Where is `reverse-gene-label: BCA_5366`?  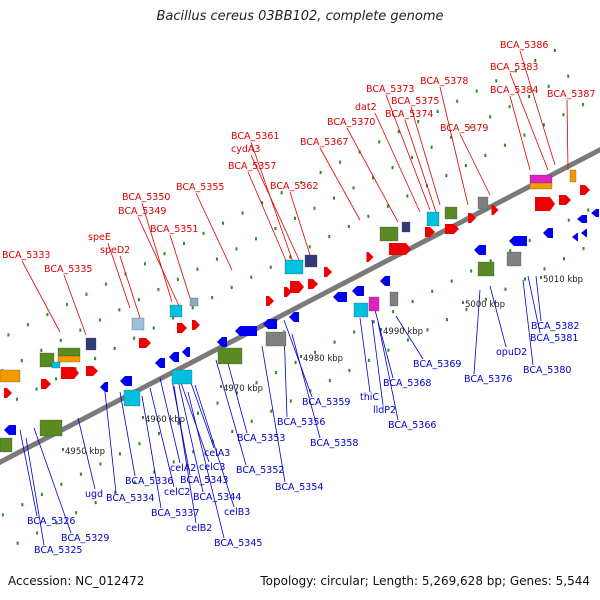
reverse-gene-label: BCA_5366 is located at coordinates (412, 425).